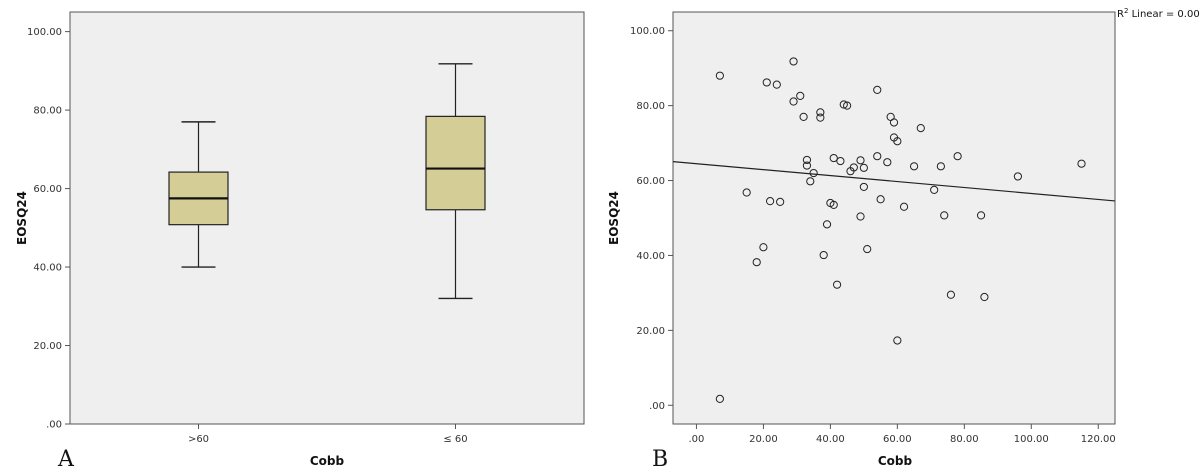 The width and height of the screenshot is (1200, 475). What do you see at coordinates (647, 31) in the screenshot?
I see `scatter-y-tick-label: 100.00` at bounding box center [647, 31].